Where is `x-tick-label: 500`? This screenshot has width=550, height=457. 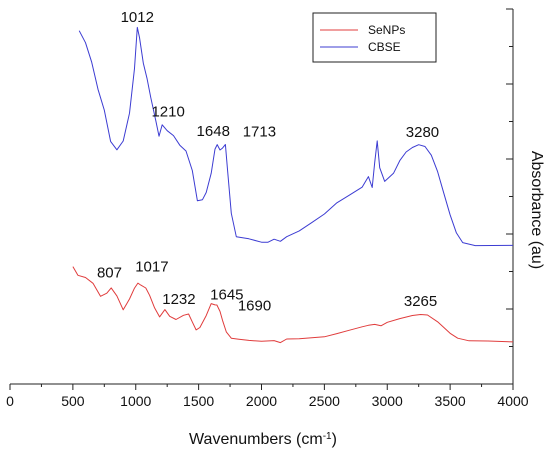 x-tick-label: 500 is located at coordinates (73, 401).